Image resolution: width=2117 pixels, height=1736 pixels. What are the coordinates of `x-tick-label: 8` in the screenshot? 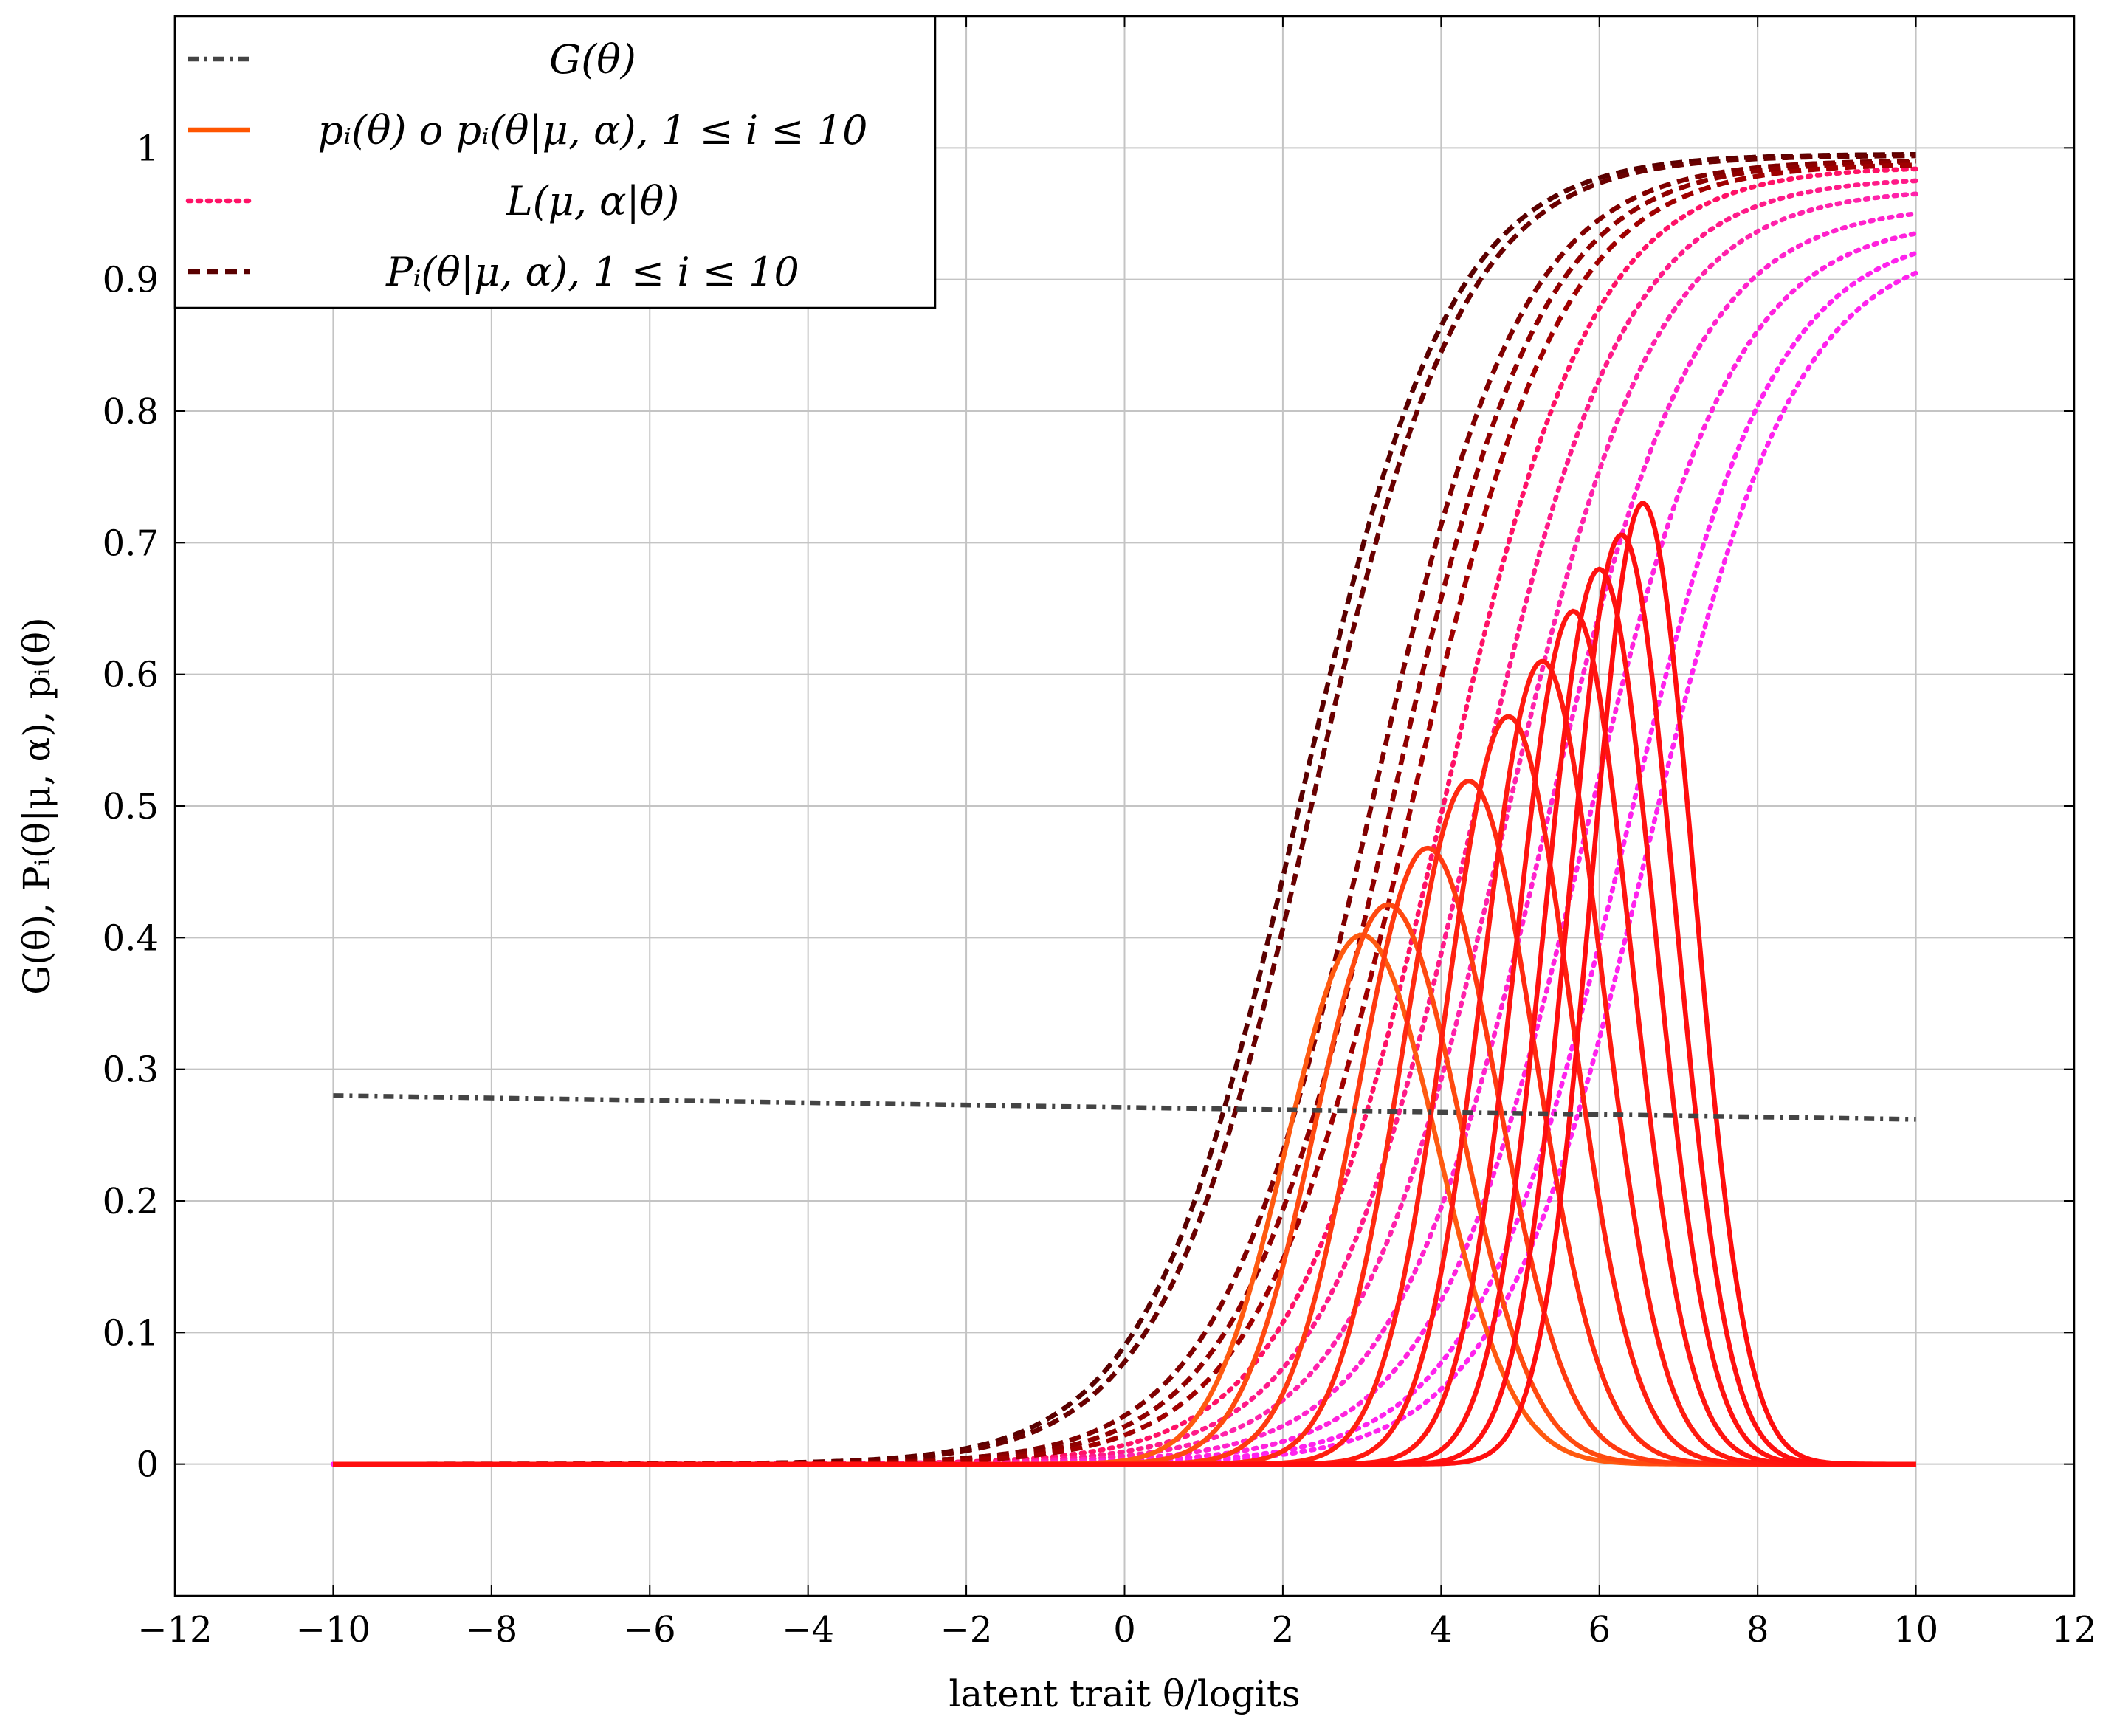 It's located at (1757, 1629).